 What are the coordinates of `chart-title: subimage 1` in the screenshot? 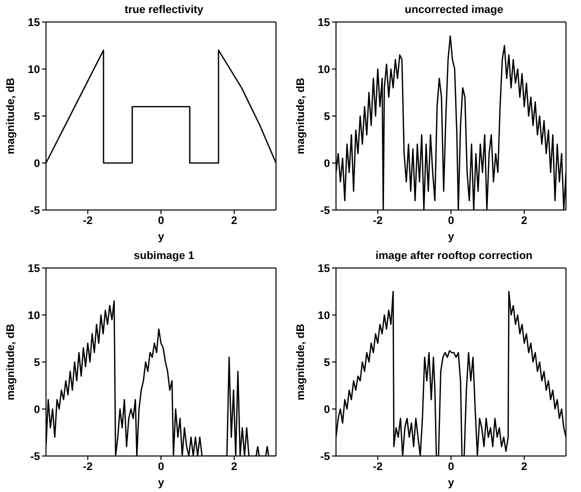 It's located at (164, 256).